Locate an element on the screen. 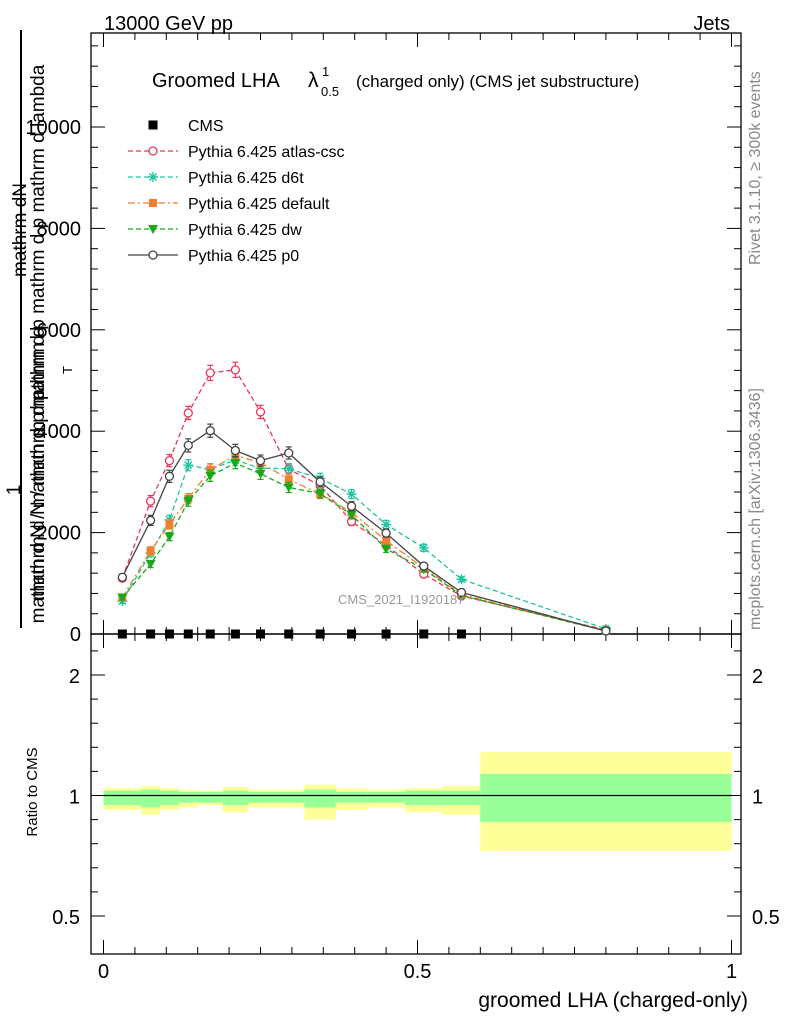 The height and width of the screenshot is (1024, 786). y-tick-label: 2000 is located at coordinates (59, 534).